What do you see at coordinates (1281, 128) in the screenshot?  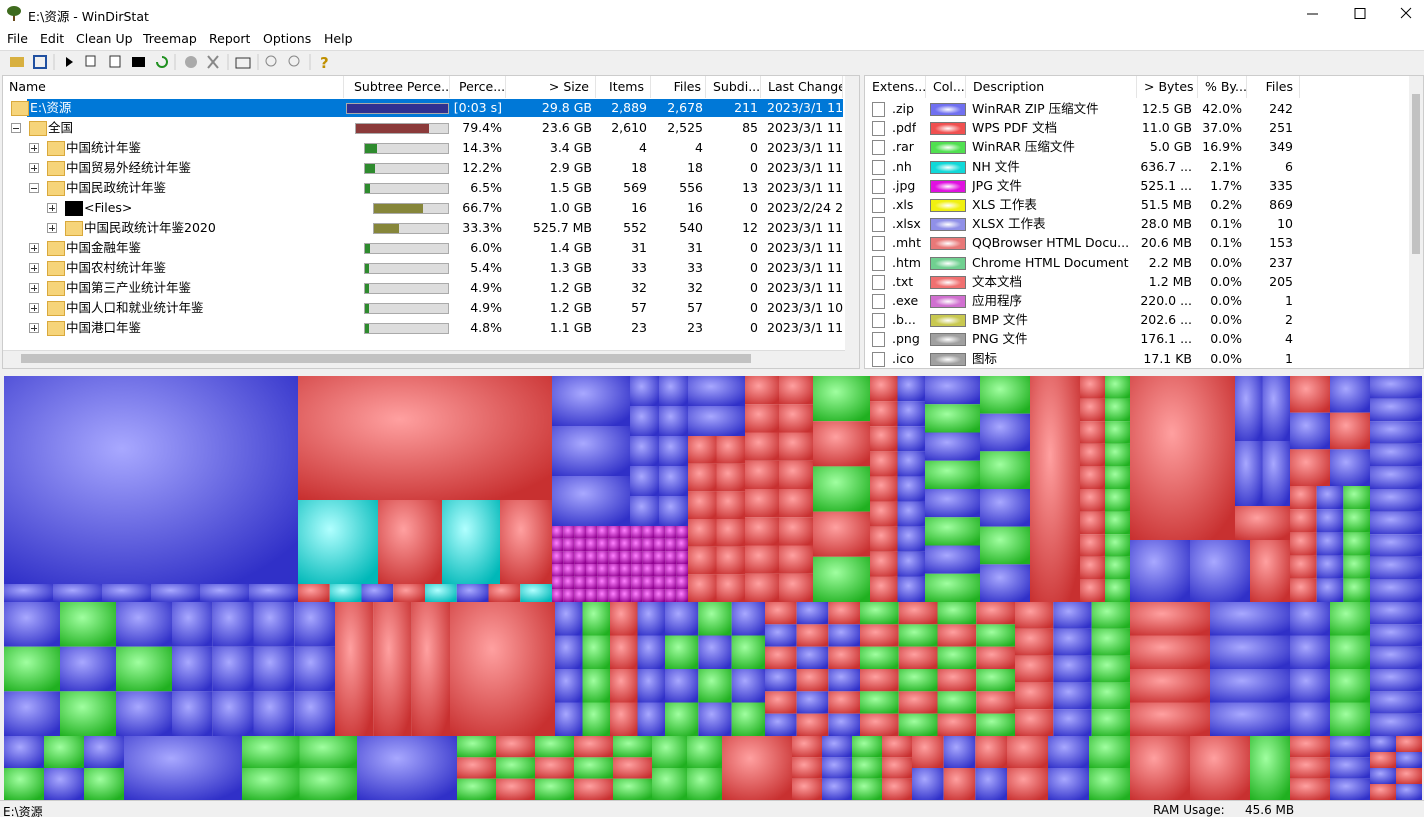 I see `file-count: 251` at bounding box center [1281, 128].